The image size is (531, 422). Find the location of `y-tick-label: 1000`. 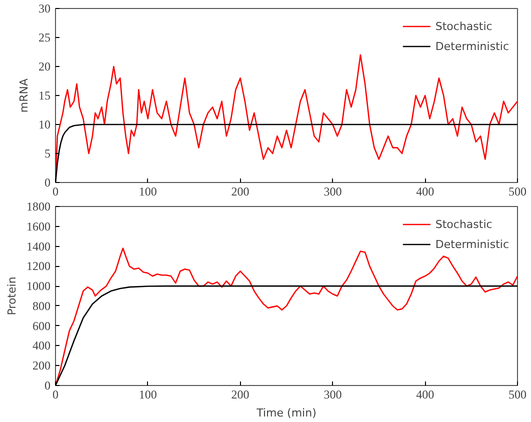

y-tick-label: 1000 is located at coordinates (38, 286).